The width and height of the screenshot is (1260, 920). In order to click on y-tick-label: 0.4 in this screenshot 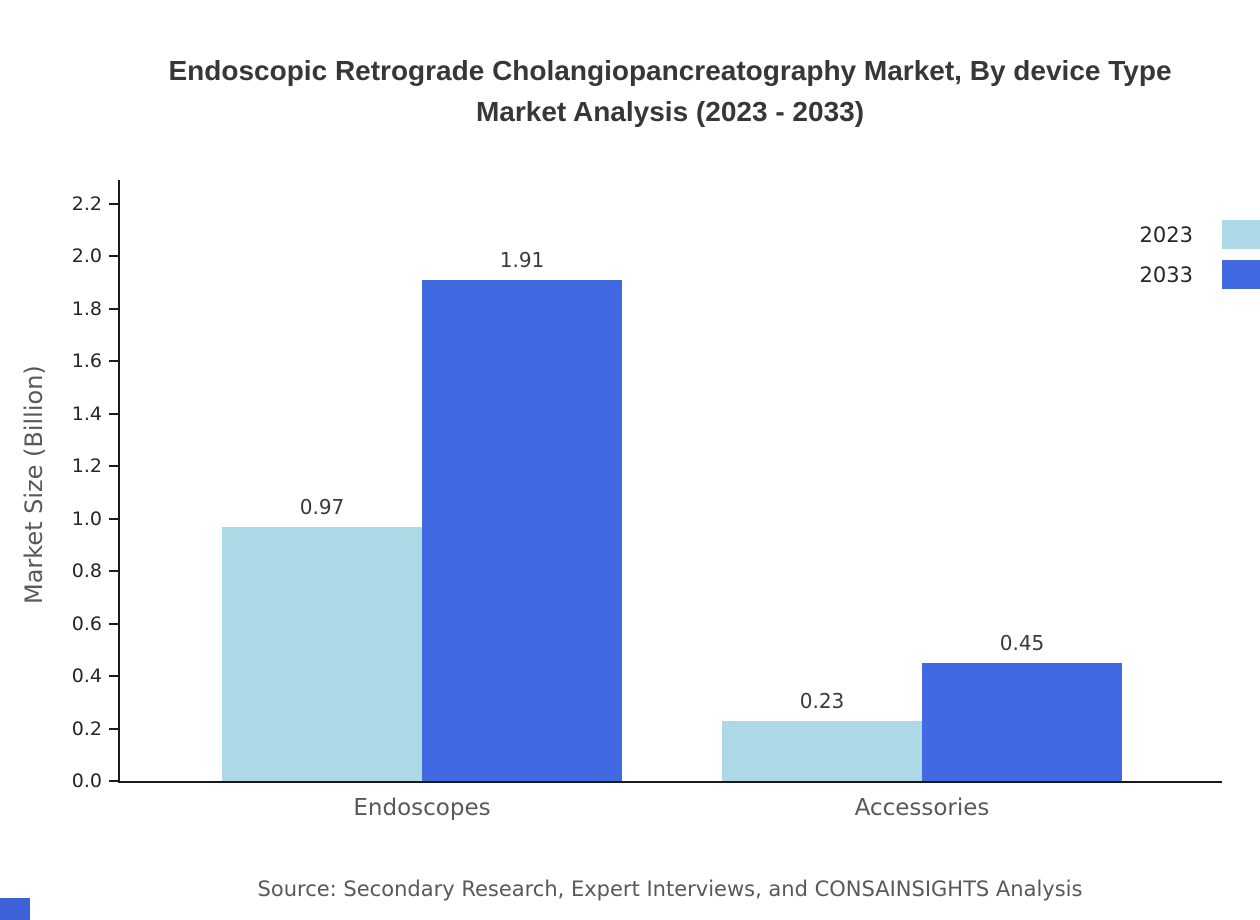, I will do `click(86, 676)`.